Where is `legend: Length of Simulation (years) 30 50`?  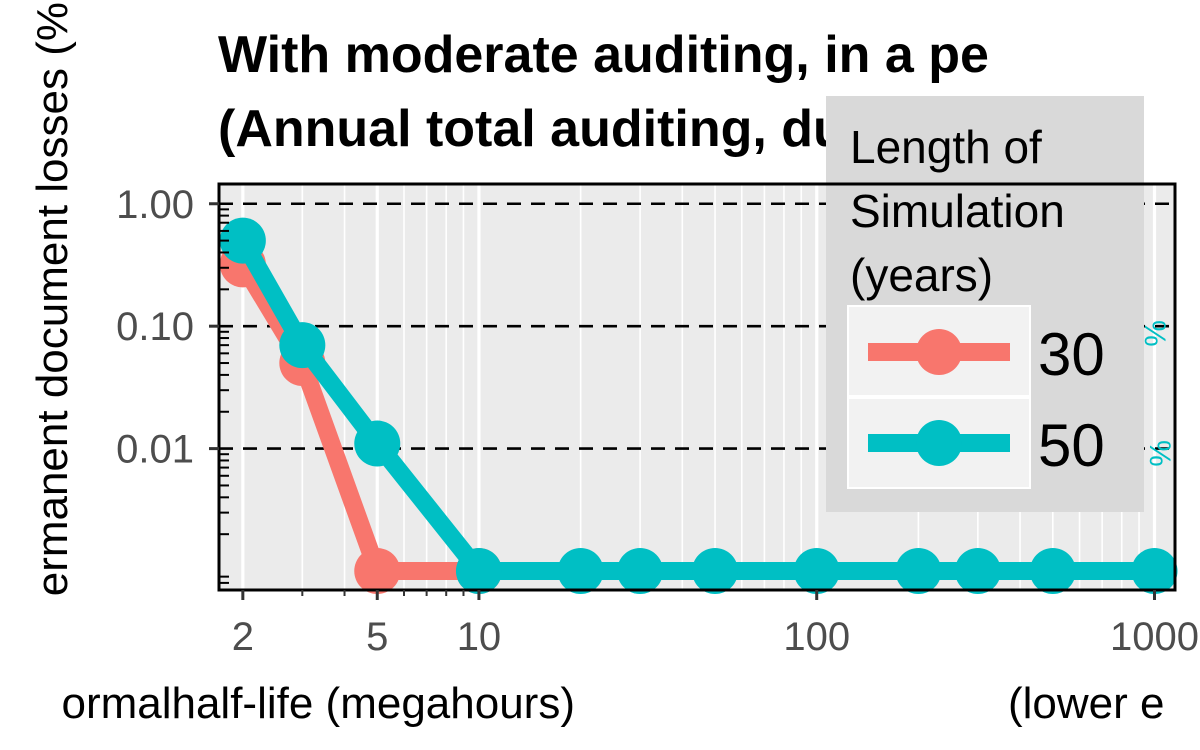 legend: Length of Simulation (years) 30 50 is located at coordinates (985, 304).